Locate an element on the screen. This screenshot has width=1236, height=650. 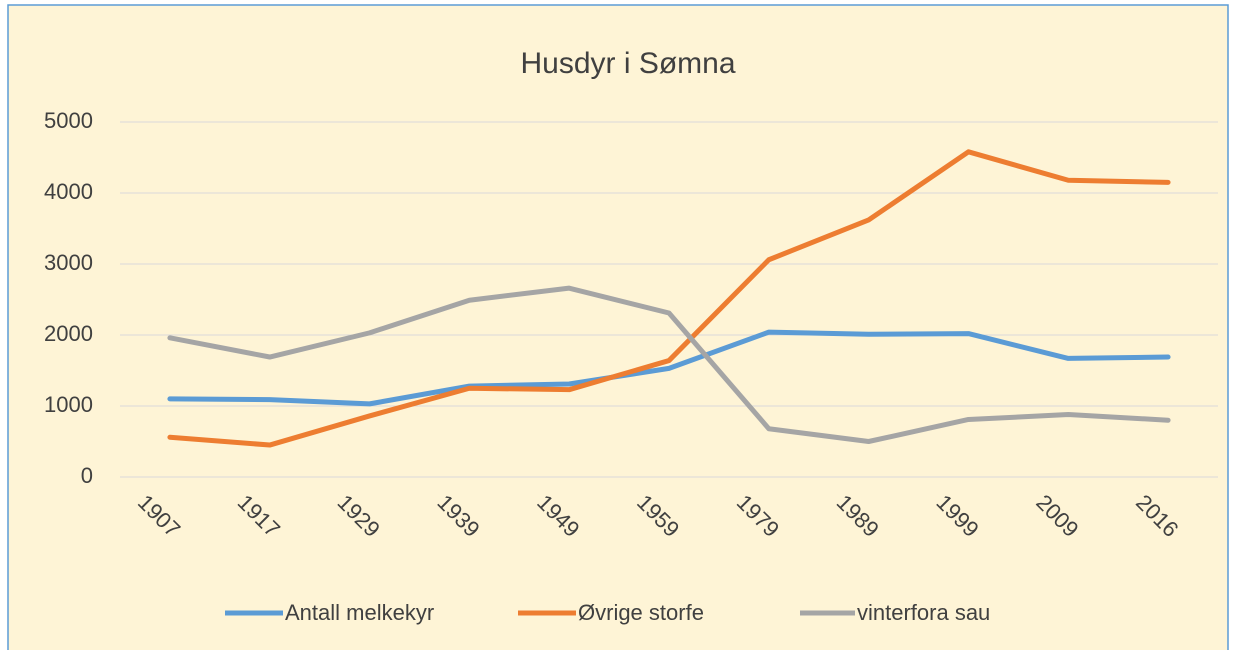
chart-title: Husdyr i Sømna is located at coordinates (627, 63).